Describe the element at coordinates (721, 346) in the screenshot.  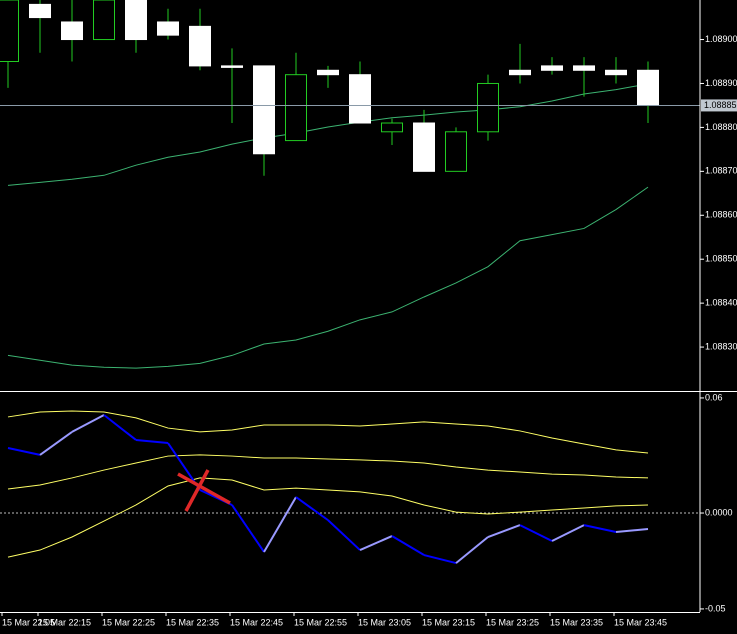
I see `y-tick-label: 1.08830` at that location.